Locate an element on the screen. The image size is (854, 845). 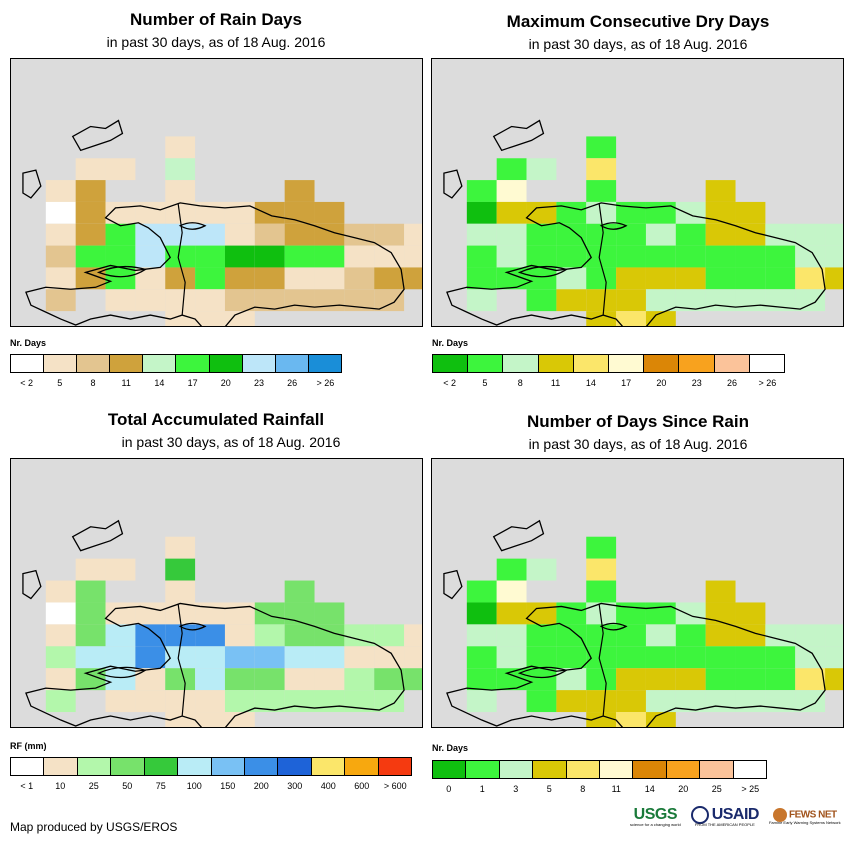
legend-label: 17 is located at coordinates (192, 383).